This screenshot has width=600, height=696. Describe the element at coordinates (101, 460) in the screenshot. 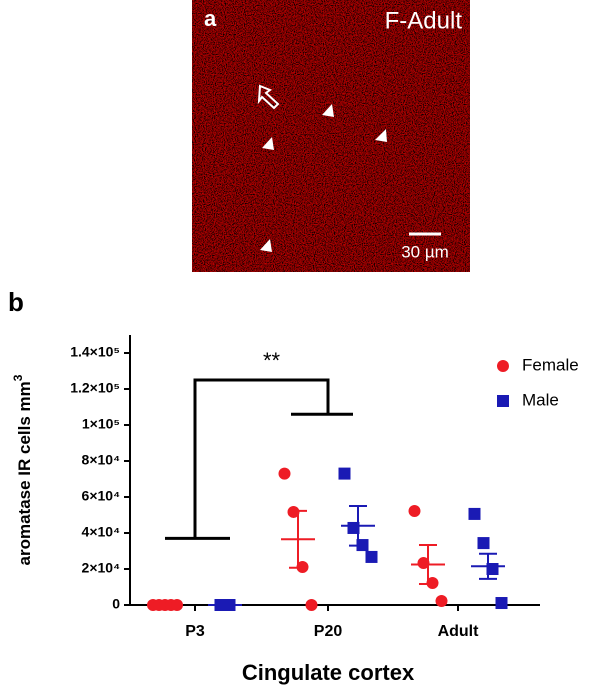

I see `y-tick-label: 8×10⁴` at that location.